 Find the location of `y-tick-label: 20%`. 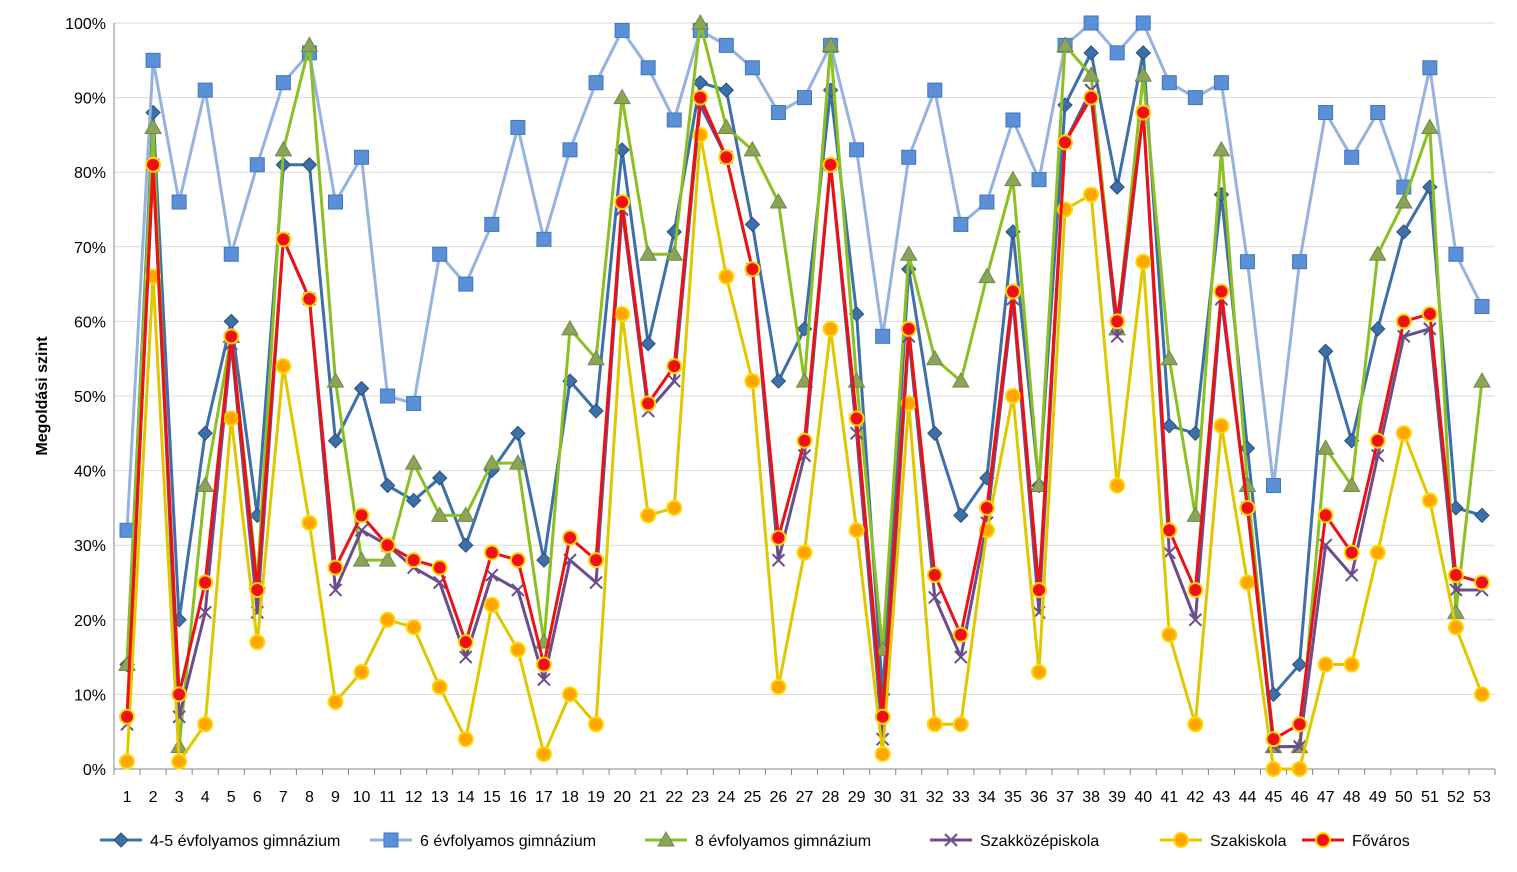

y-tick-label: 20% is located at coordinates (90, 621).